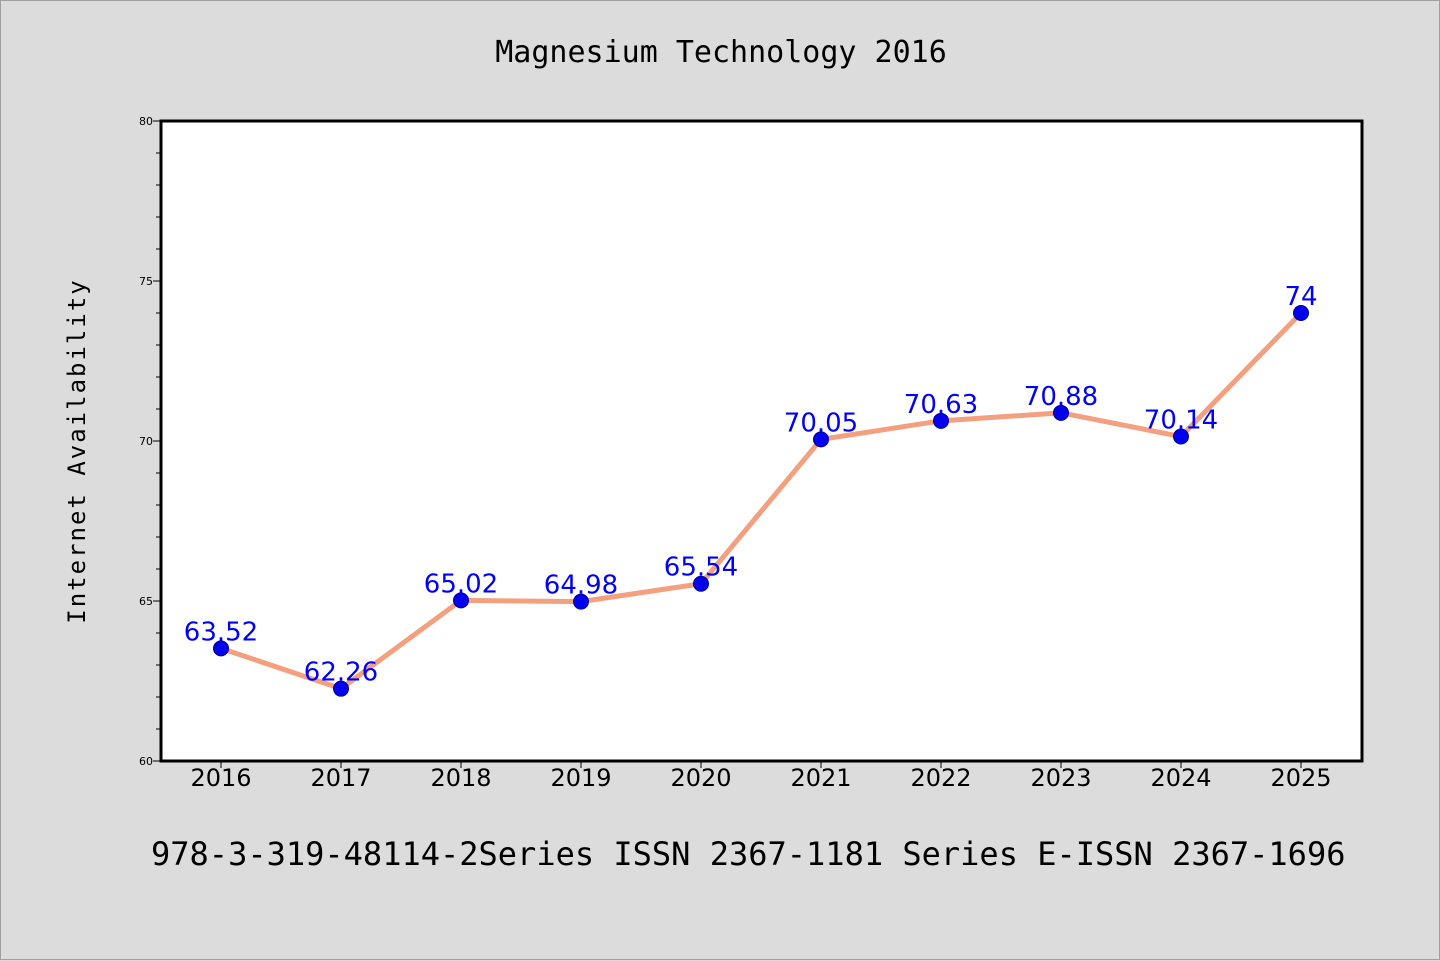  What do you see at coordinates (146, 121) in the screenshot?
I see `y-tick-label: 80` at bounding box center [146, 121].